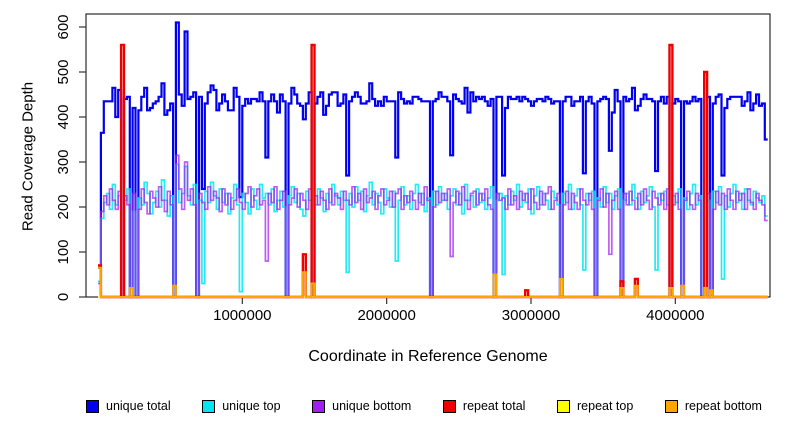 The width and height of the screenshot is (792, 432). What do you see at coordinates (63, 161) in the screenshot?
I see `y-tick-label: 300` at bounding box center [63, 161].